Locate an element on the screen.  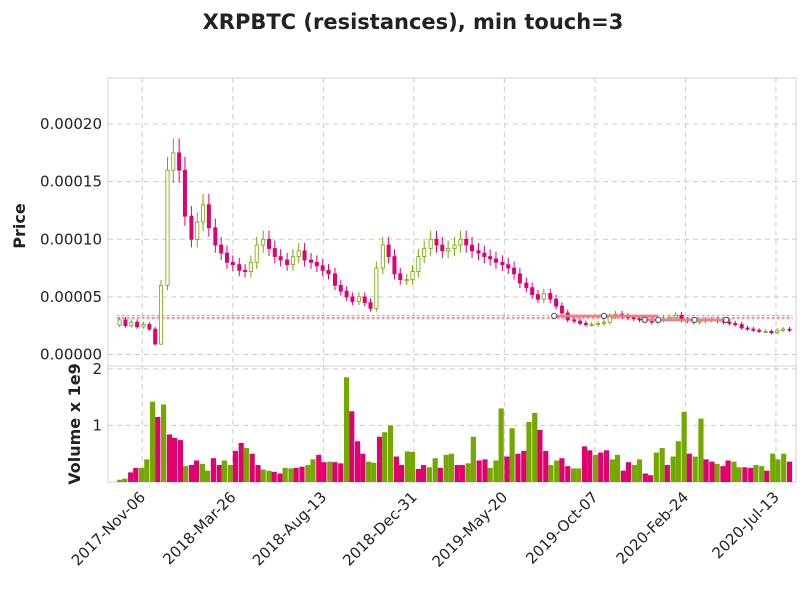
volume-y-axis: 12 is located at coordinates (97, 397).